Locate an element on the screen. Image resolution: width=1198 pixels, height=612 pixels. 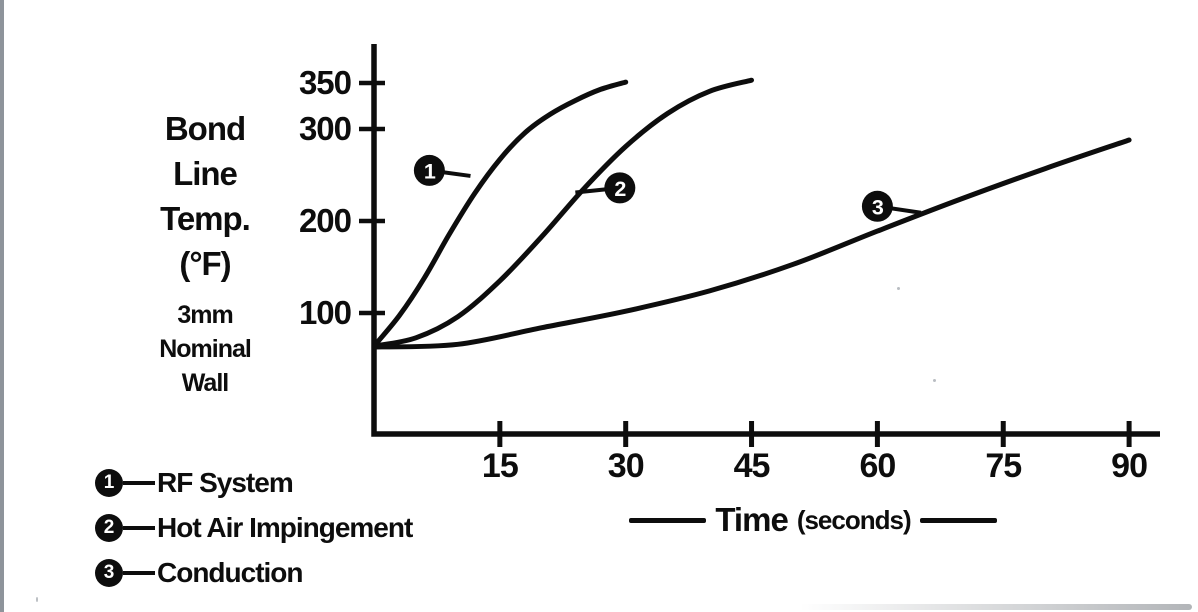
circled-number-1-icon is located at coordinates (429, 170).